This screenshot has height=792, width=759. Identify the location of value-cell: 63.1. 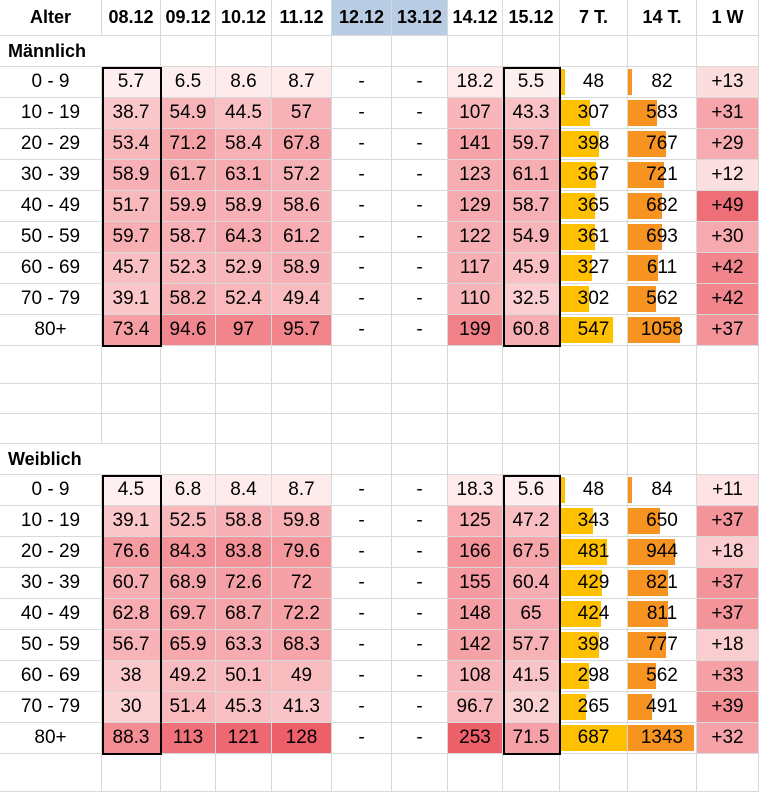
(244, 175).